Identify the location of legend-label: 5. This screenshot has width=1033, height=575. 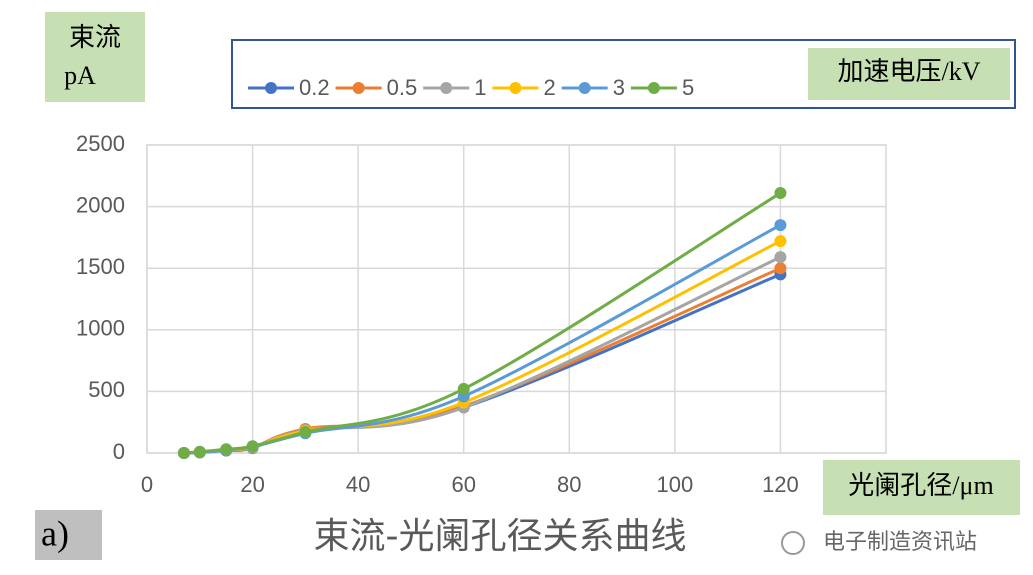
(688, 87).